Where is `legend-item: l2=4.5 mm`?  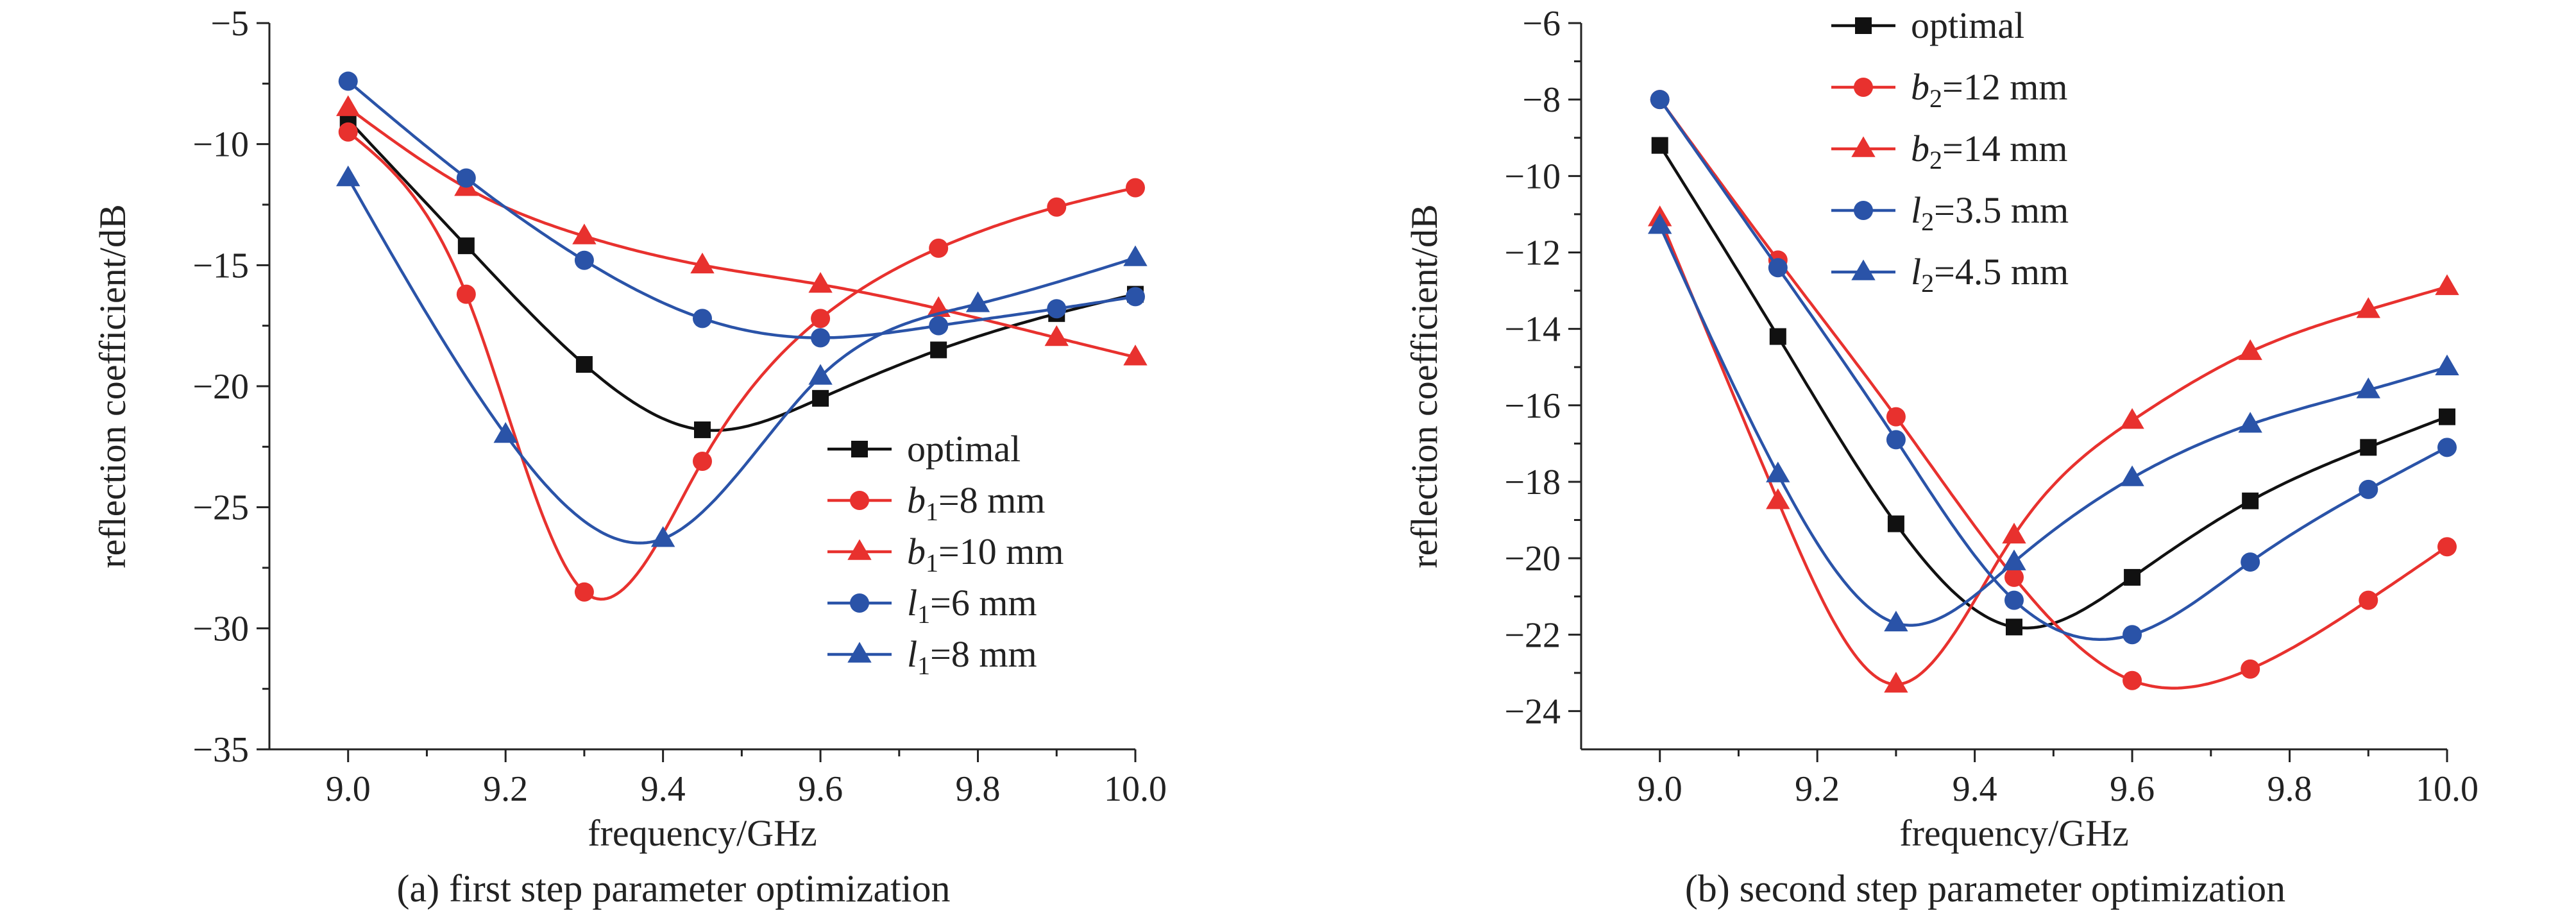 legend-item: l2=4.5 mm is located at coordinates (1950, 274).